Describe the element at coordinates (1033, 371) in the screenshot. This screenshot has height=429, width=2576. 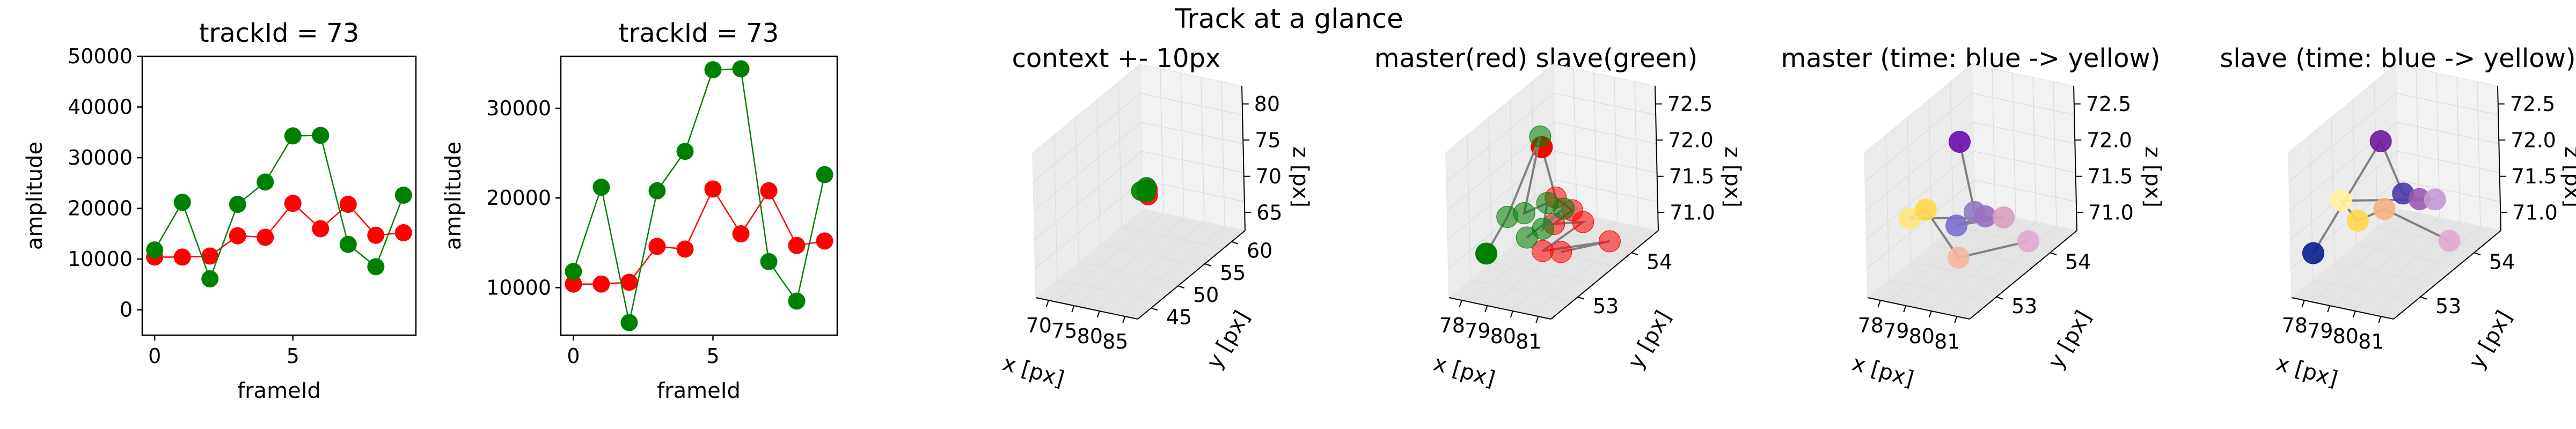
I see `panel-3-xlabel: x [px]` at that location.